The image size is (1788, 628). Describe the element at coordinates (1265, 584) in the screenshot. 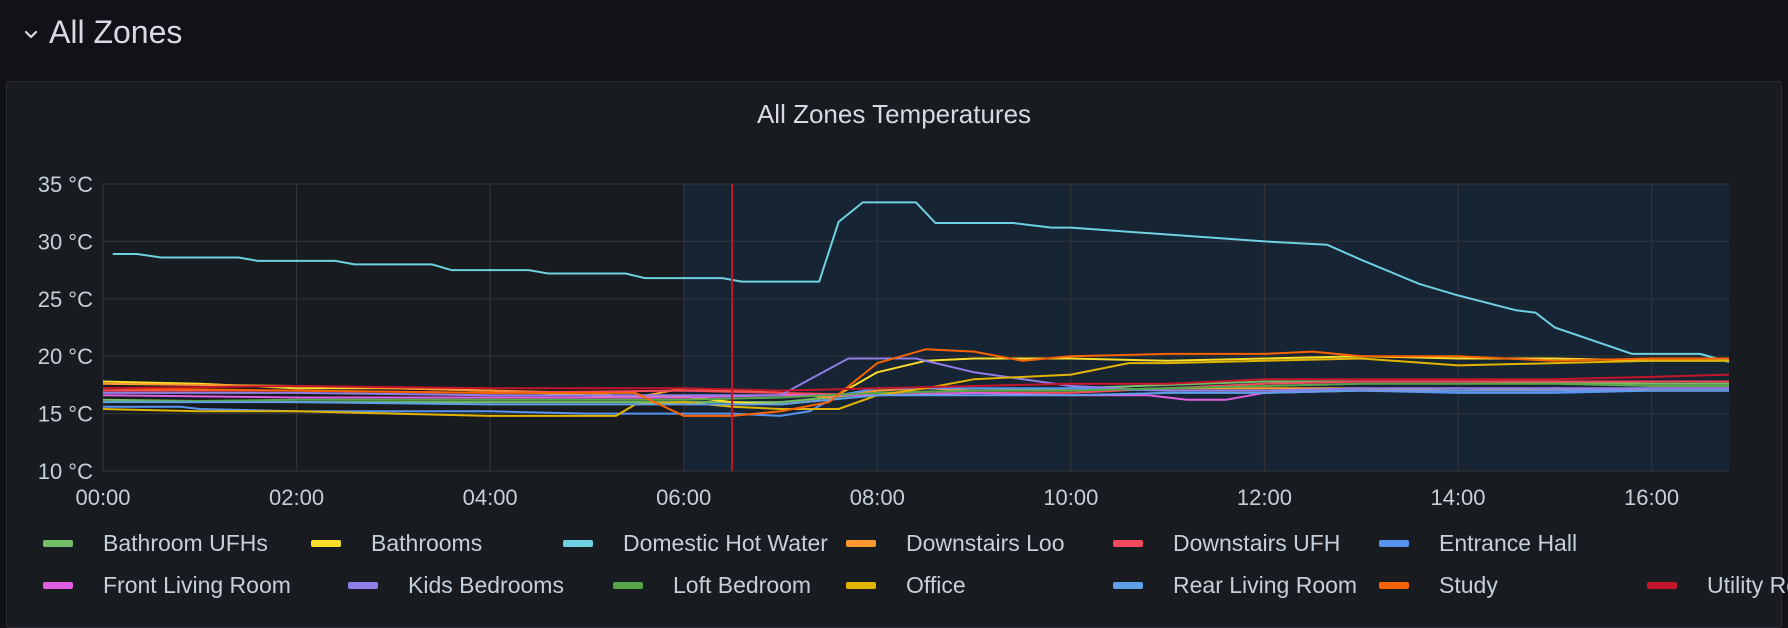

I see `legend-label: Rear Living Room` at that location.